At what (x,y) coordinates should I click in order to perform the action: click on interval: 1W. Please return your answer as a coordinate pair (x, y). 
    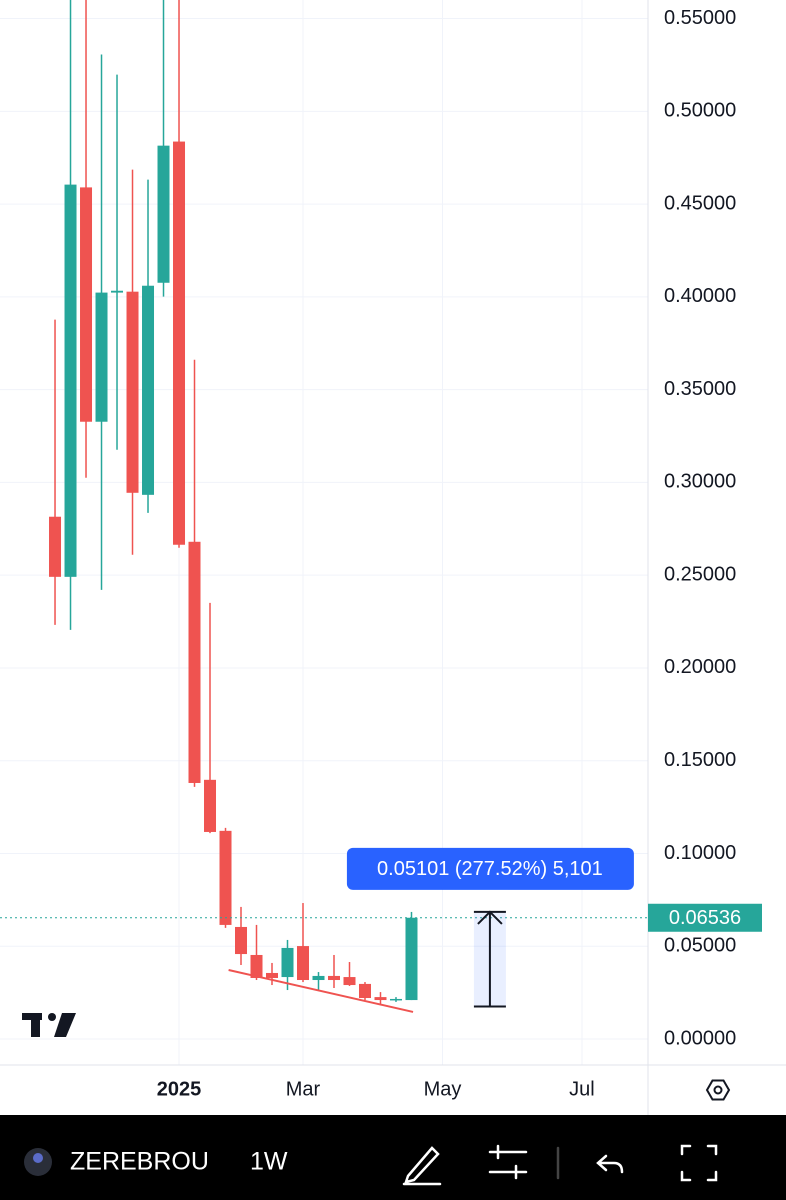
    Looking at the image, I should click on (269, 1162).